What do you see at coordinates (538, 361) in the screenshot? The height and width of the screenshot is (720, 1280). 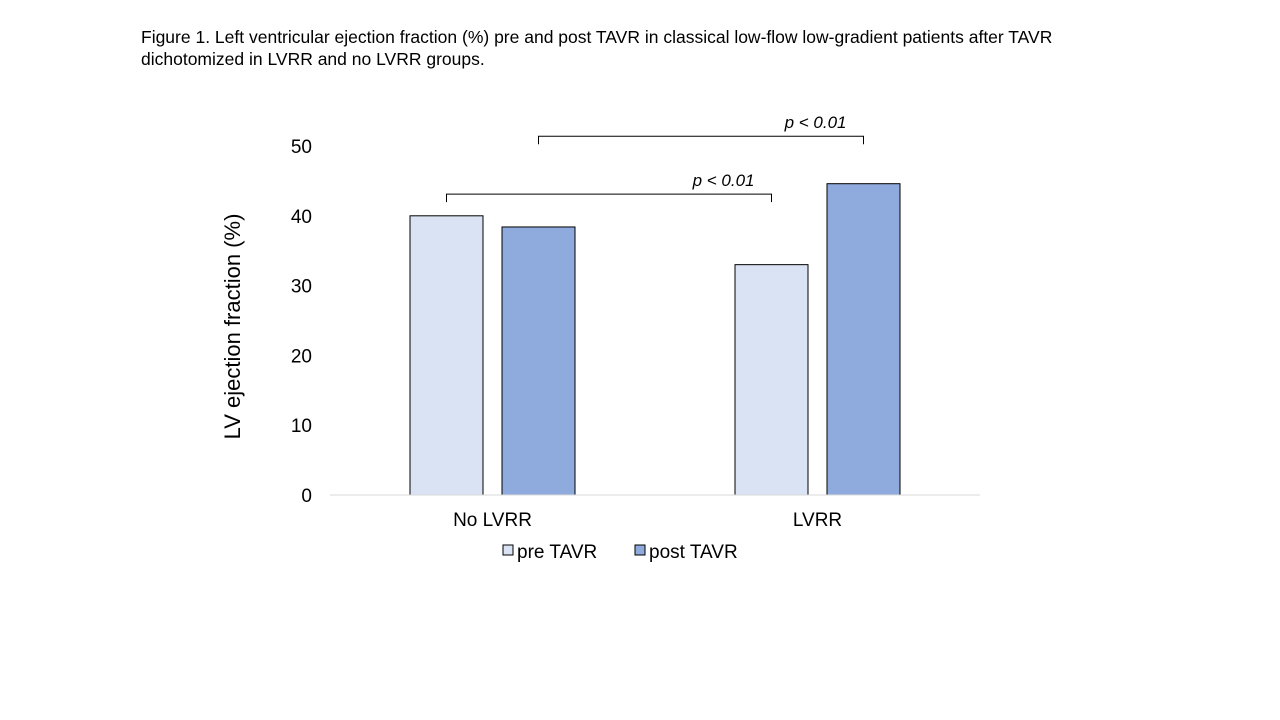 I see `bar-no-lvrr-post-tavr` at bounding box center [538, 361].